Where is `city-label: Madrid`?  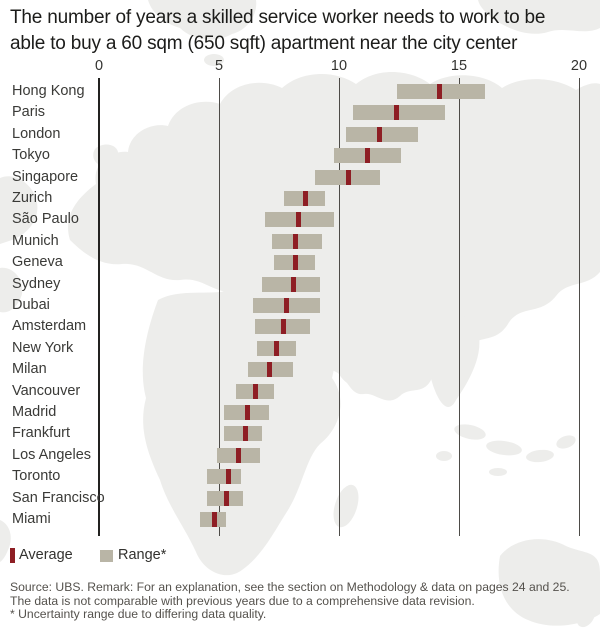 city-label: Madrid is located at coordinates (34, 412).